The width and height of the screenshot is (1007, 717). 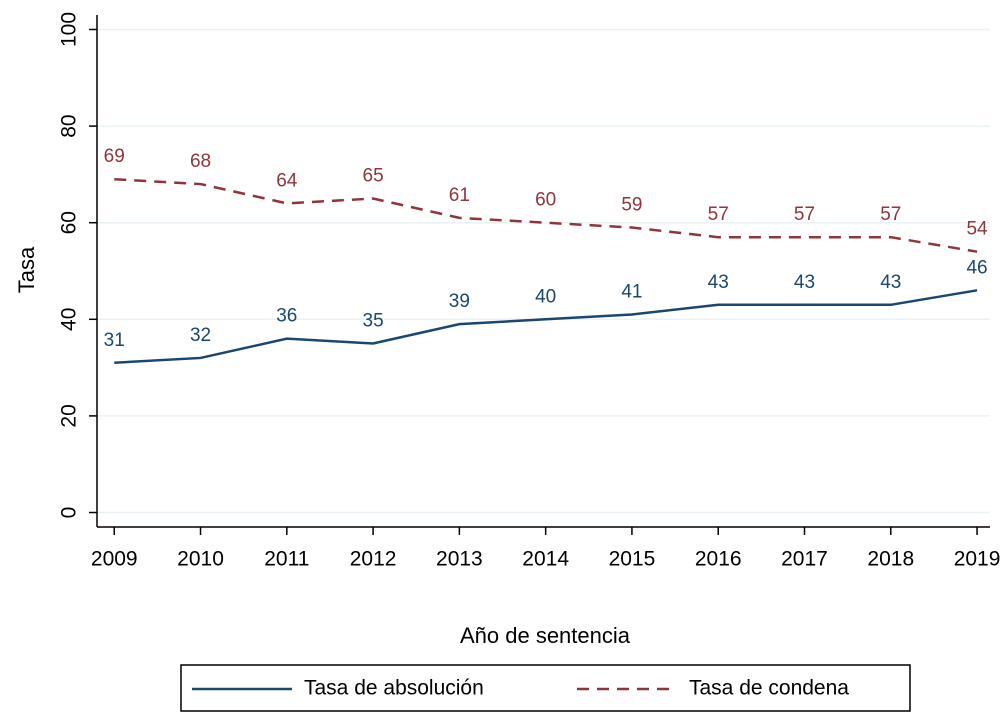 I want to click on data-label: 54, so click(x=977, y=229).